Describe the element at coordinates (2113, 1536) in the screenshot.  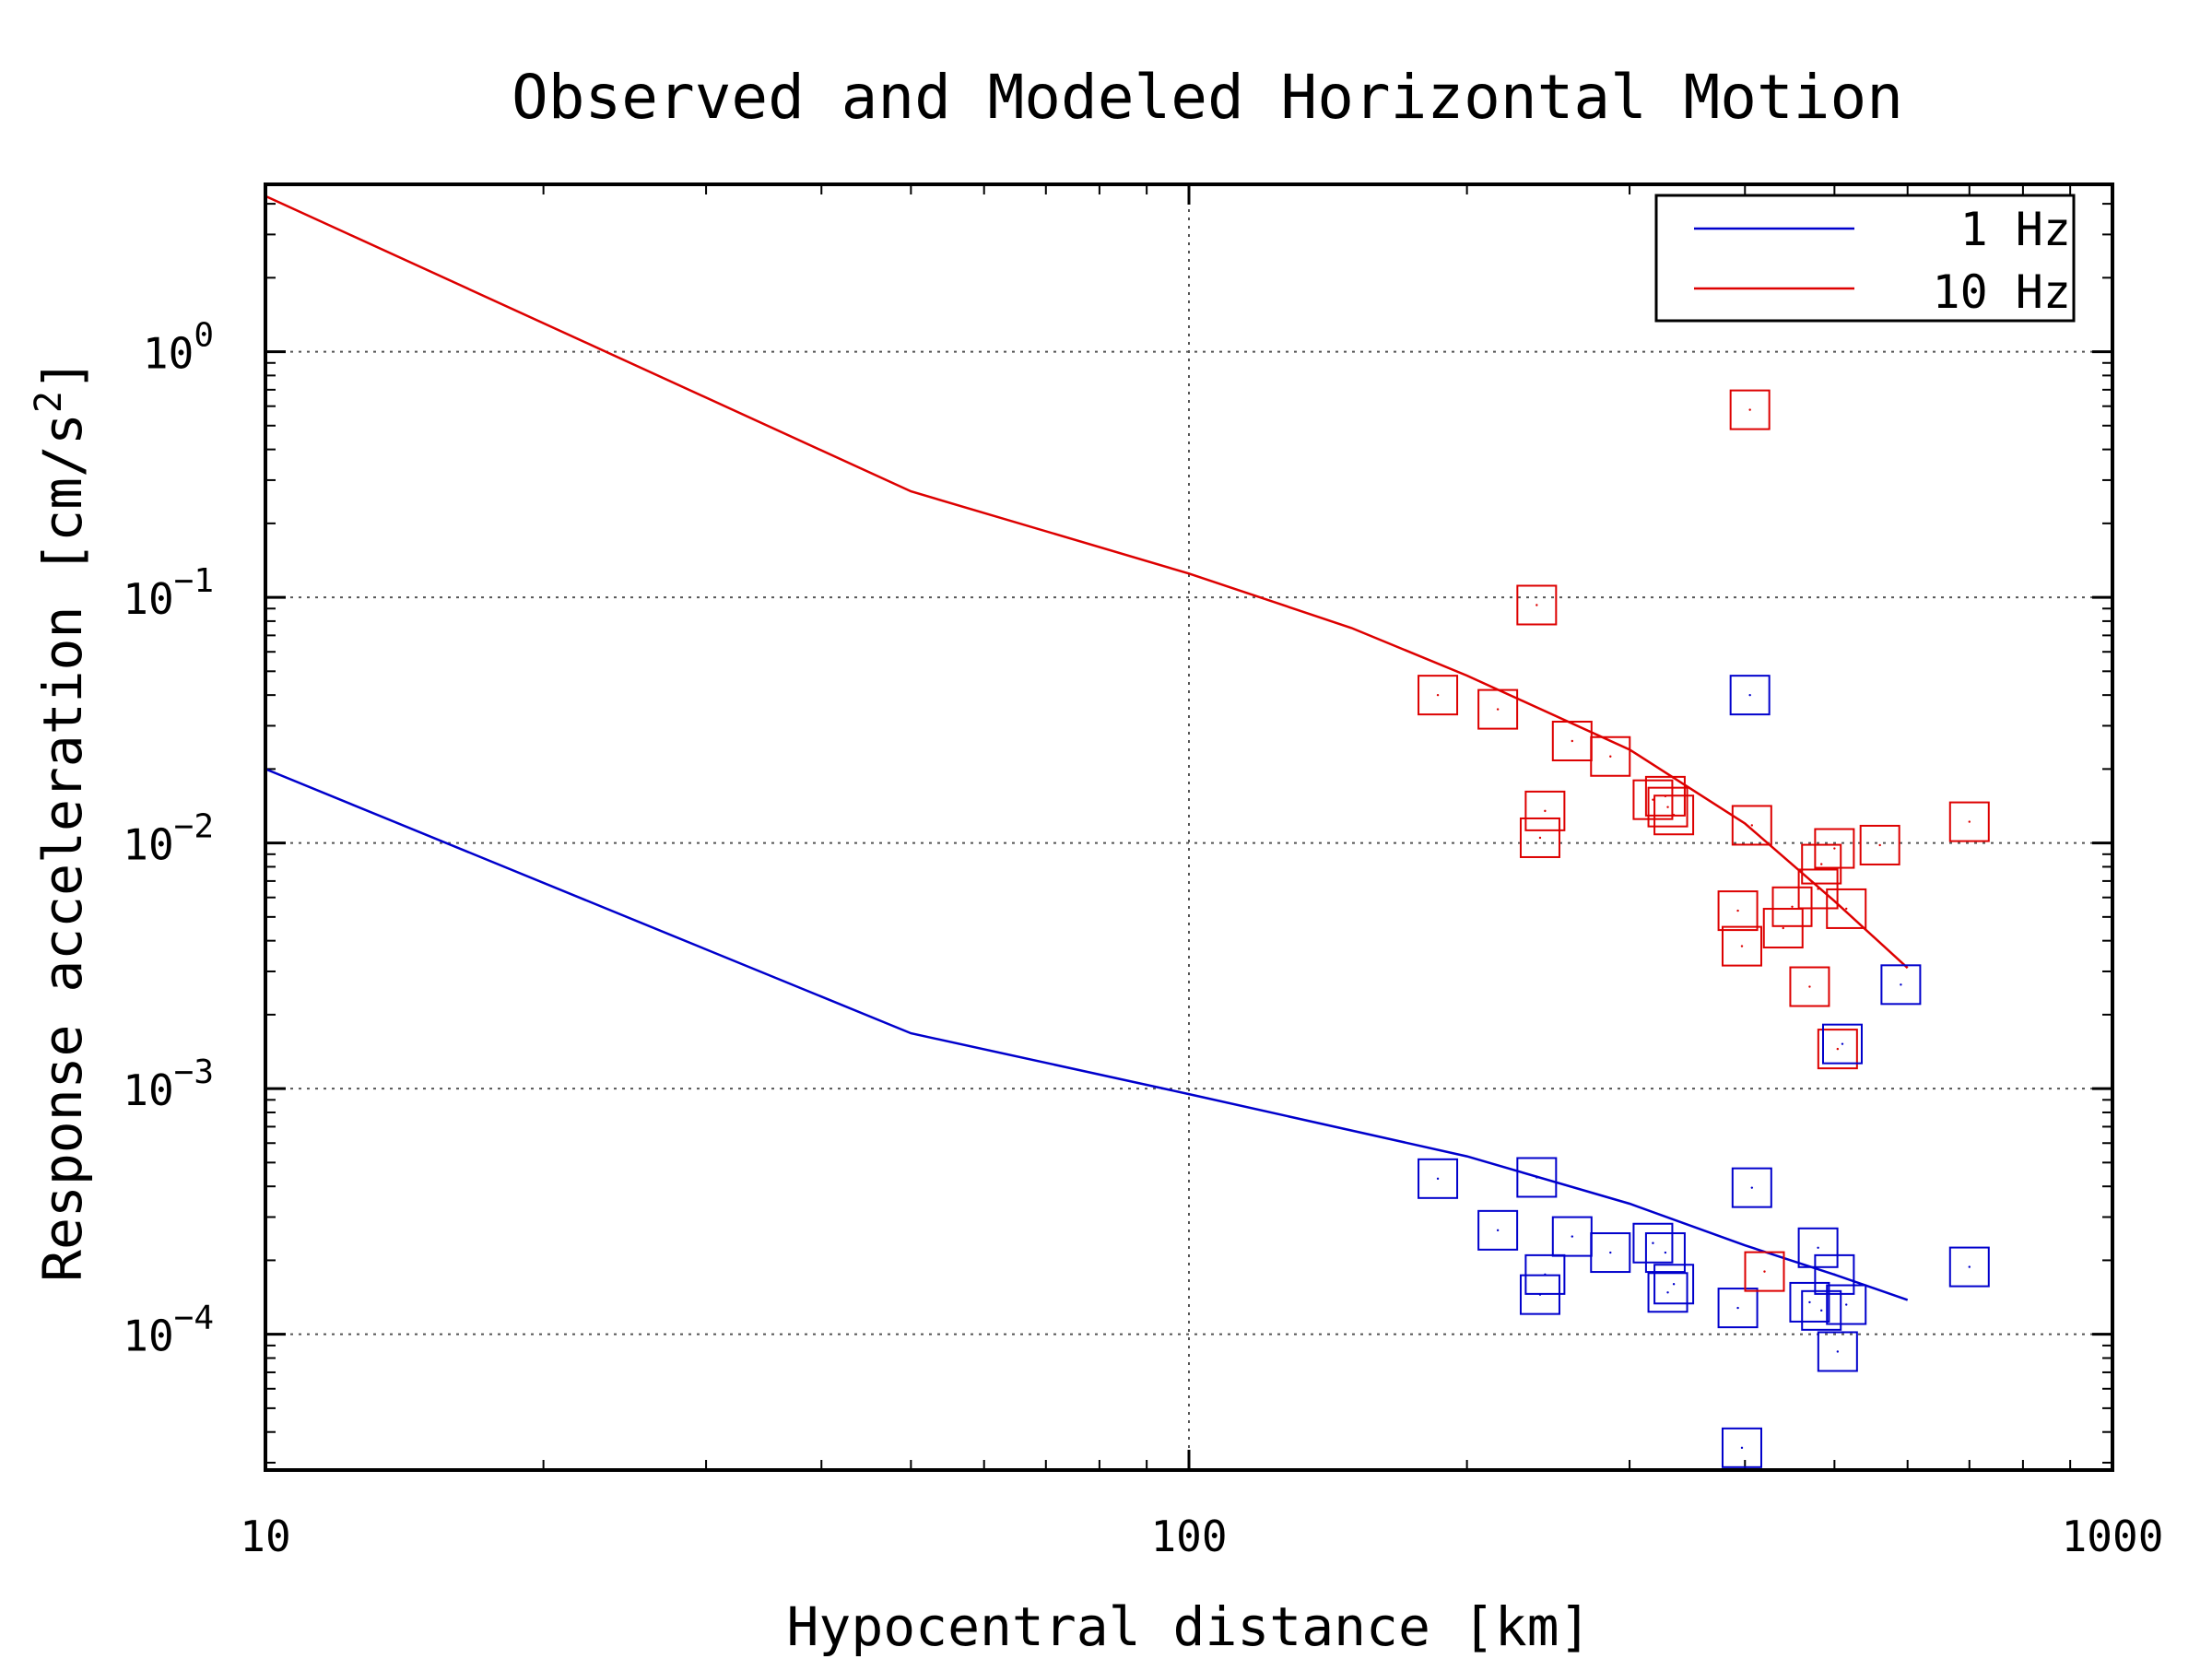
I see `x-tick-label: 1000` at that location.